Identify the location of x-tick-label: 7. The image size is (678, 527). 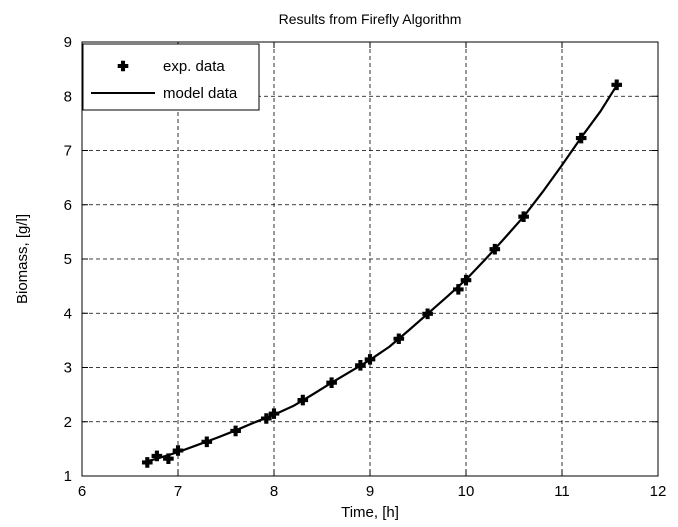
(178, 491).